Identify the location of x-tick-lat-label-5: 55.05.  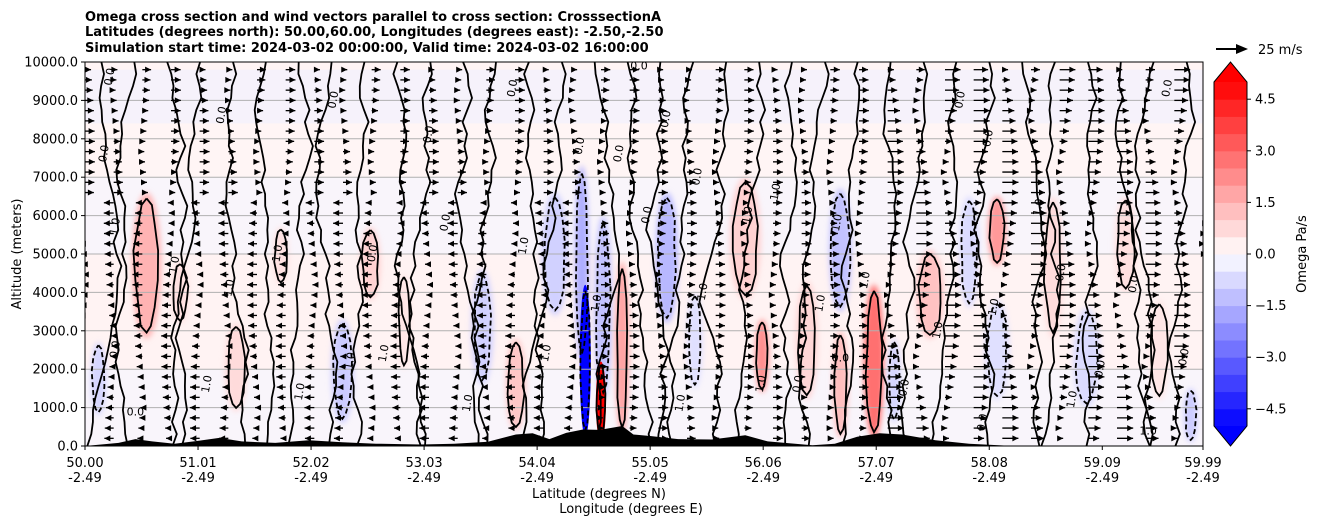
(650, 463).